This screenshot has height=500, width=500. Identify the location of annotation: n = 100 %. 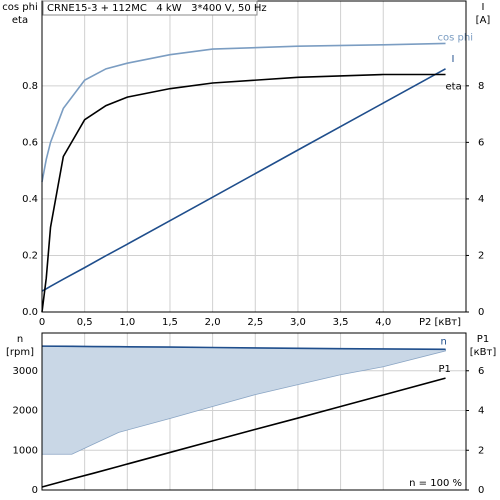
(435, 483).